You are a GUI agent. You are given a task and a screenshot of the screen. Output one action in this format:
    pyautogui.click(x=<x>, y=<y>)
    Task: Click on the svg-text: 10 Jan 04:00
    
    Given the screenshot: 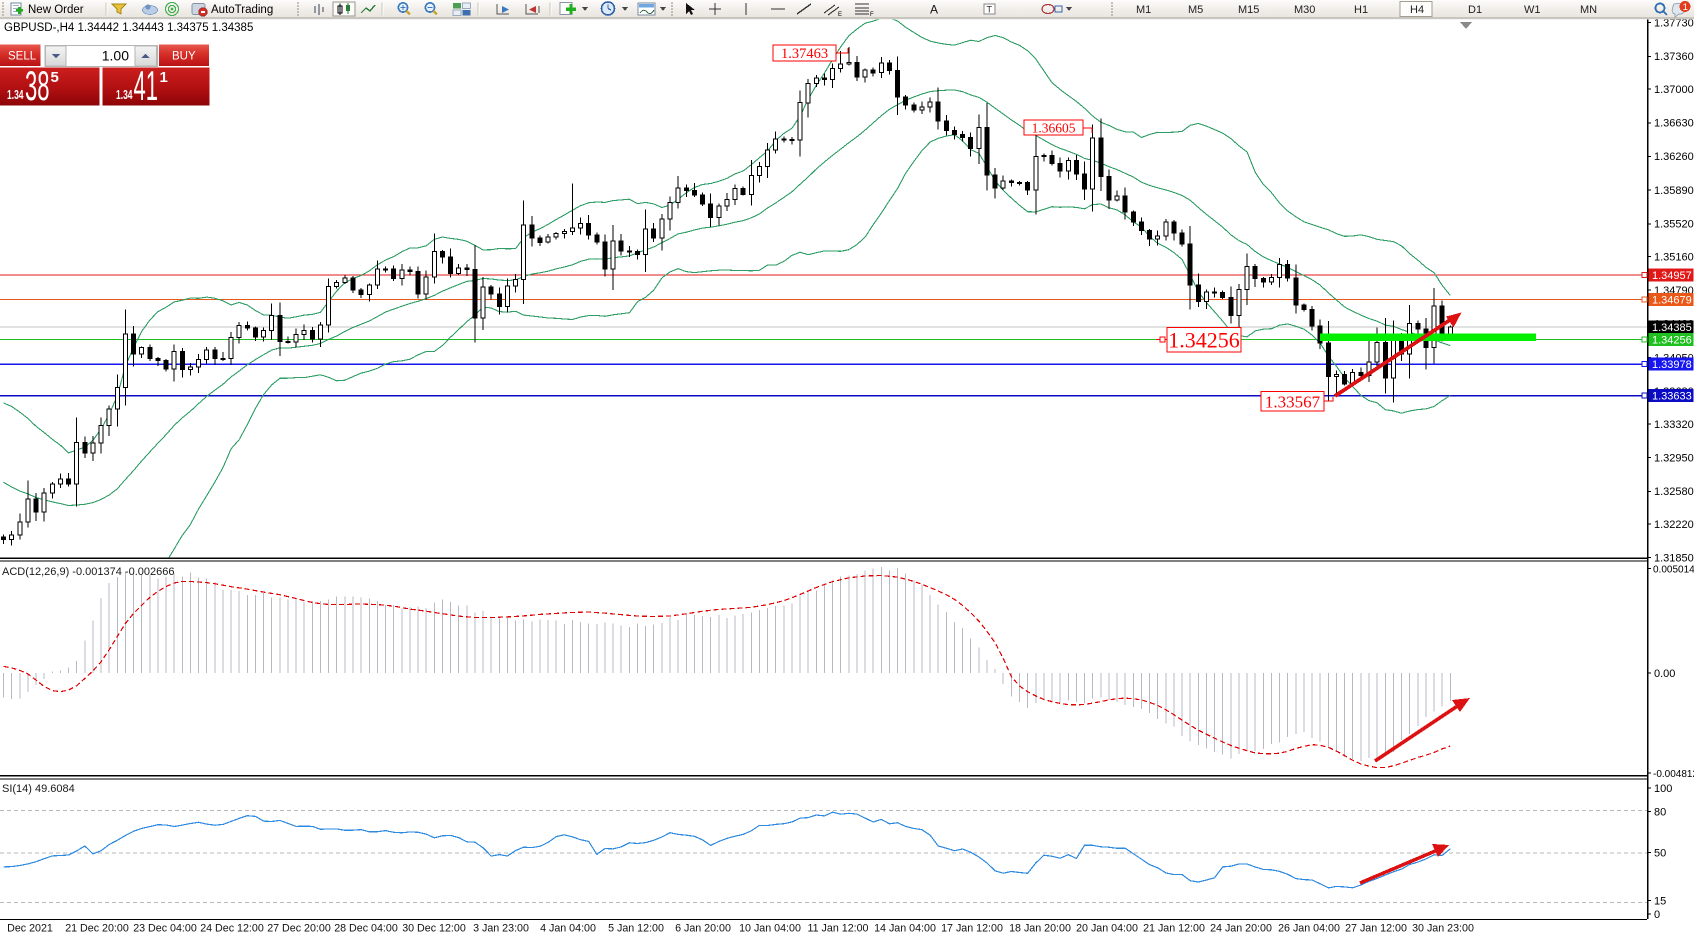 What is the action you would take?
    pyautogui.click(x=770, y=928)
    